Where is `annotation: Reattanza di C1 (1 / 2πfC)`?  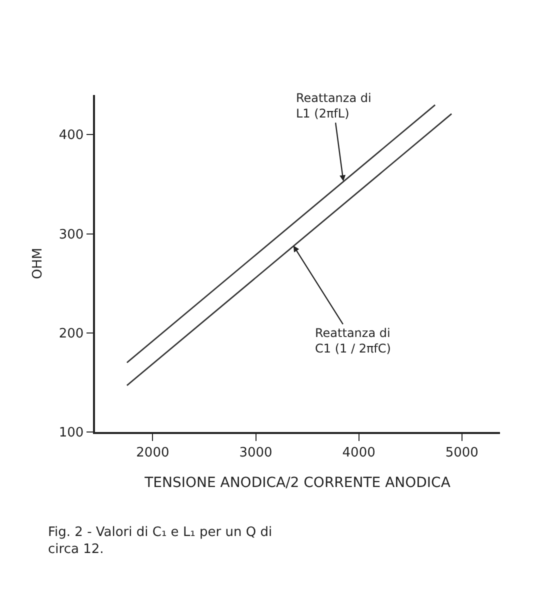 annotation: Reattanza di C1 (1 / 2πfC) is located at coordinates (353, 341).